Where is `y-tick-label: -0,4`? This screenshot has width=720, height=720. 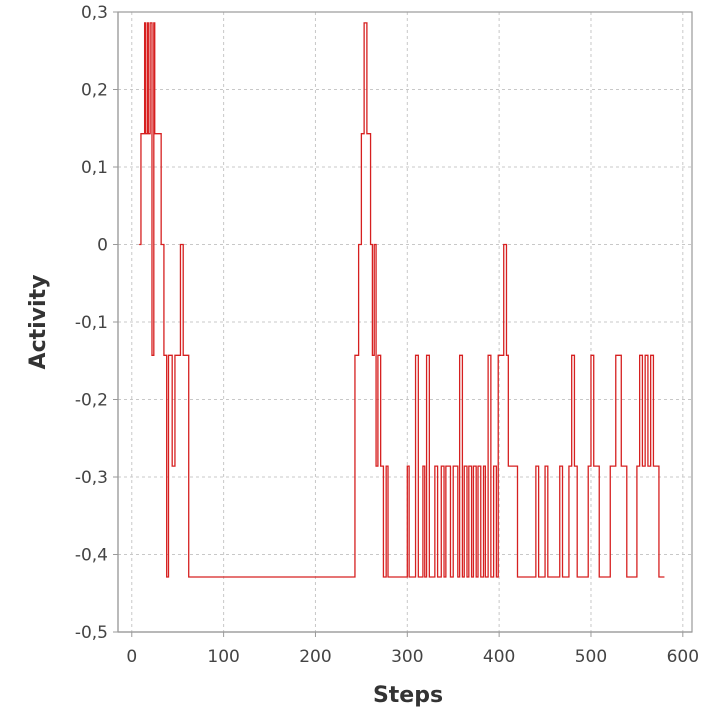
y-tick-label: -0,4 is located at coordinates (91, 556).